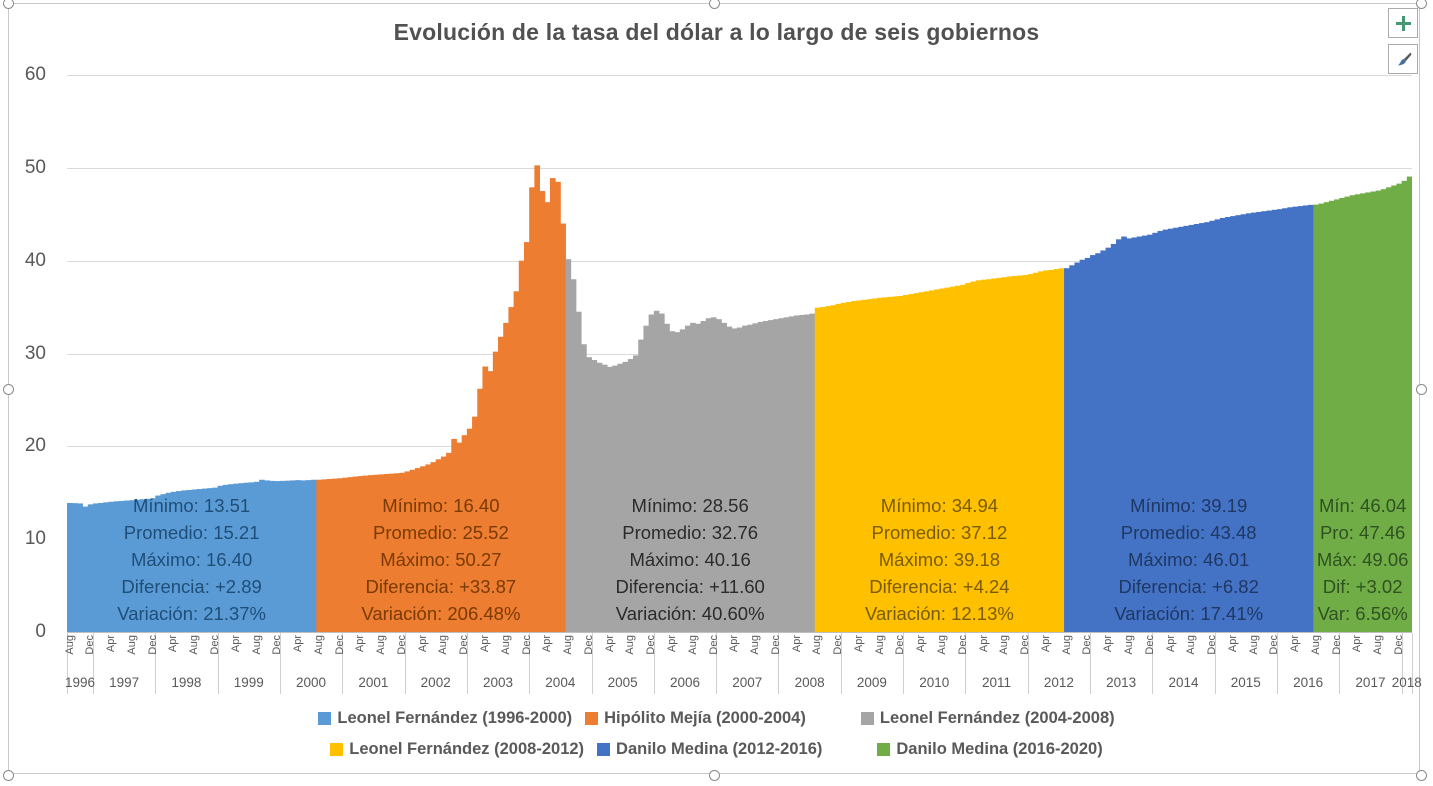 This screenshot has height=786, width=1433. What do you see at coordinates (695, 718) in the screenshot?
I see `legend-item-1: Hipólito Mejía (2000-2004)` at bounding box center [695, 718].